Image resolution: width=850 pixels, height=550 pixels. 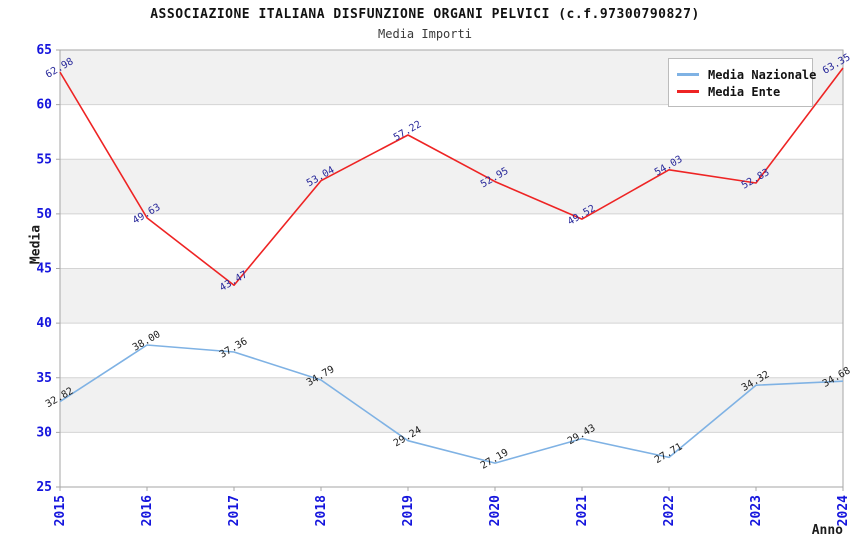 What do you see at coordinates (408, 510) in the screenshot?
I see `x-tick-label: 2019` at bounding box center [408, 510].